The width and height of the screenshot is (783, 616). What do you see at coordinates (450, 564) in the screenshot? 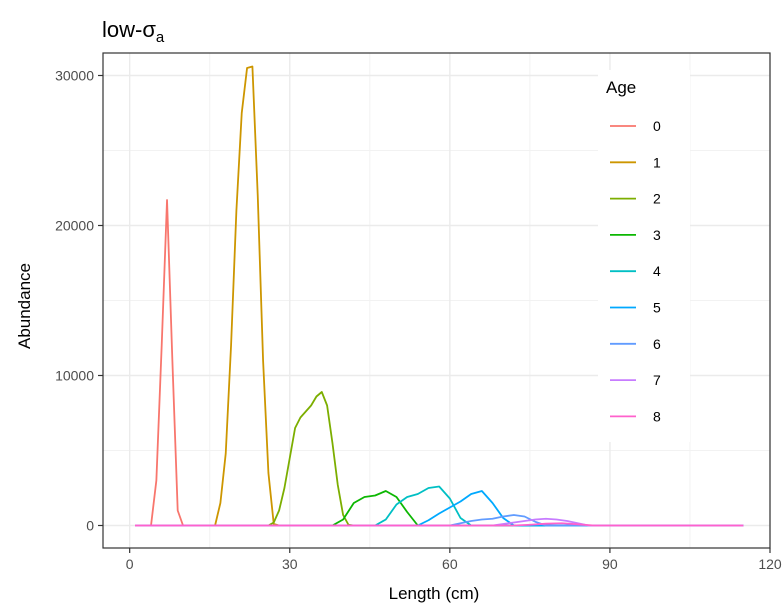
I see `x-tick-label: 60` at bounding box center [450, 564].